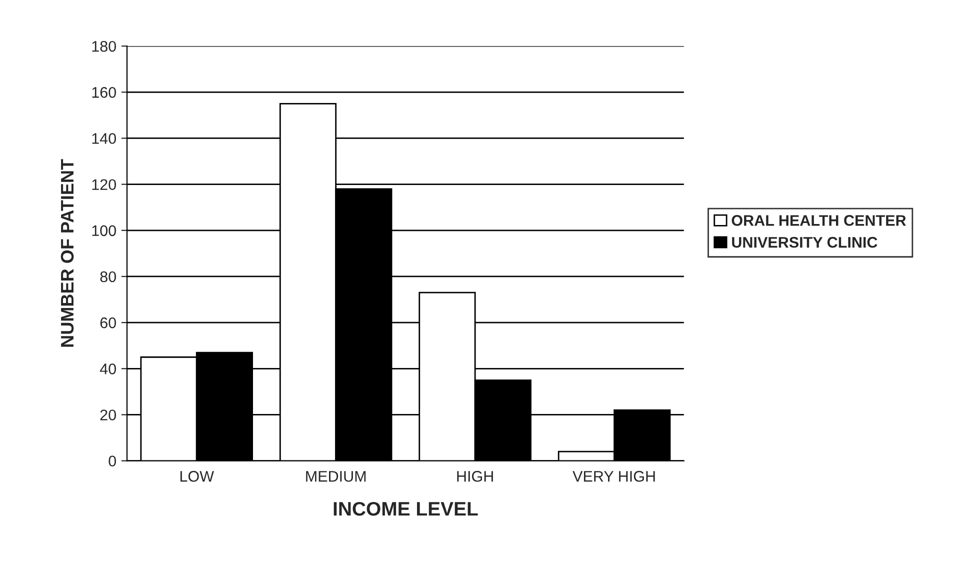 This screenshot has width=977, height=576. I want to click on y-tick-label: 80, so click(108, 276).